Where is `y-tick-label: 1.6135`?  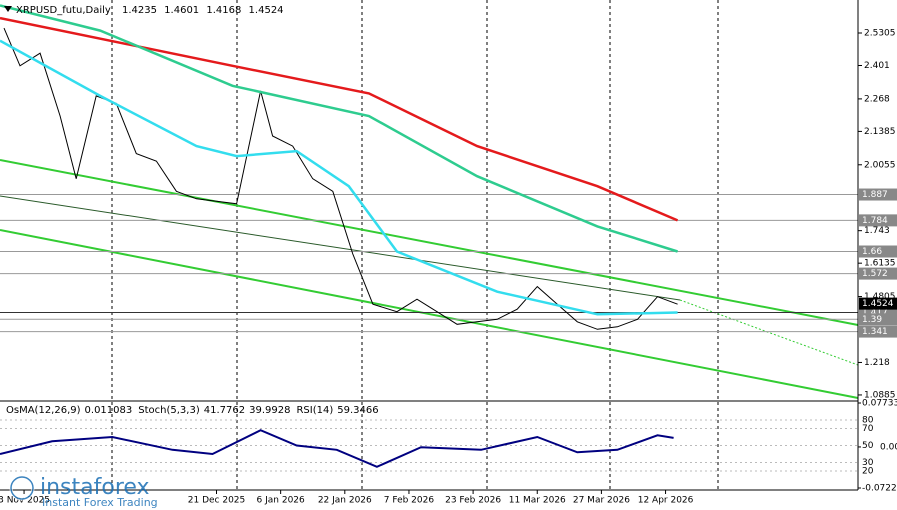 y-tick-label: 1.6135 is located at coordinates (880, 264).